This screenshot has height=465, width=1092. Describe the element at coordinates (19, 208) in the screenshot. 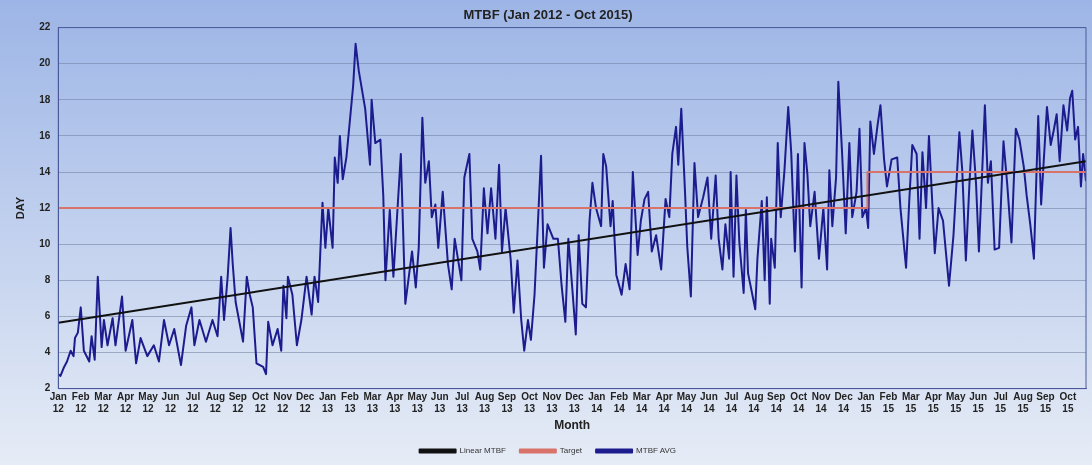

I see `y-axis-title: DAY` at that location.